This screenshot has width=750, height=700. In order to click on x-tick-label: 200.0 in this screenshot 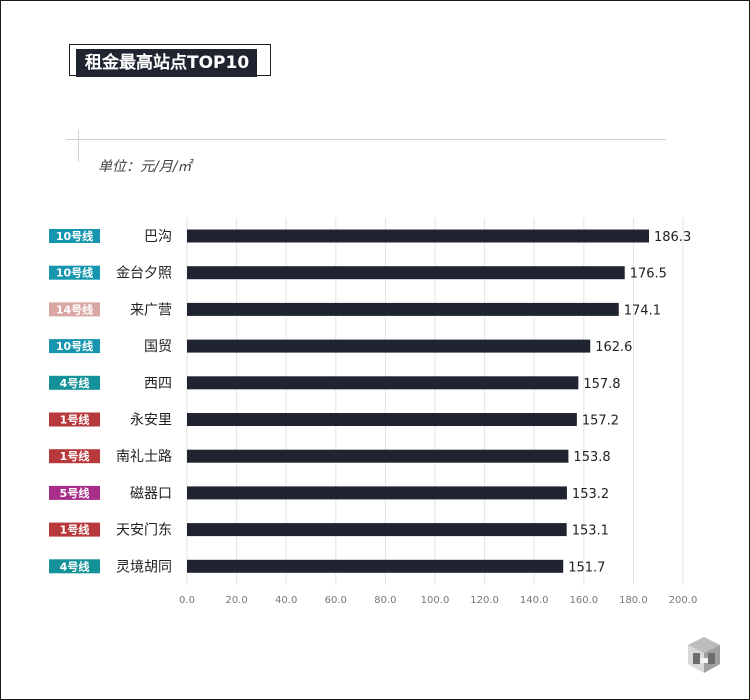, I will do `click(683, 600)`.